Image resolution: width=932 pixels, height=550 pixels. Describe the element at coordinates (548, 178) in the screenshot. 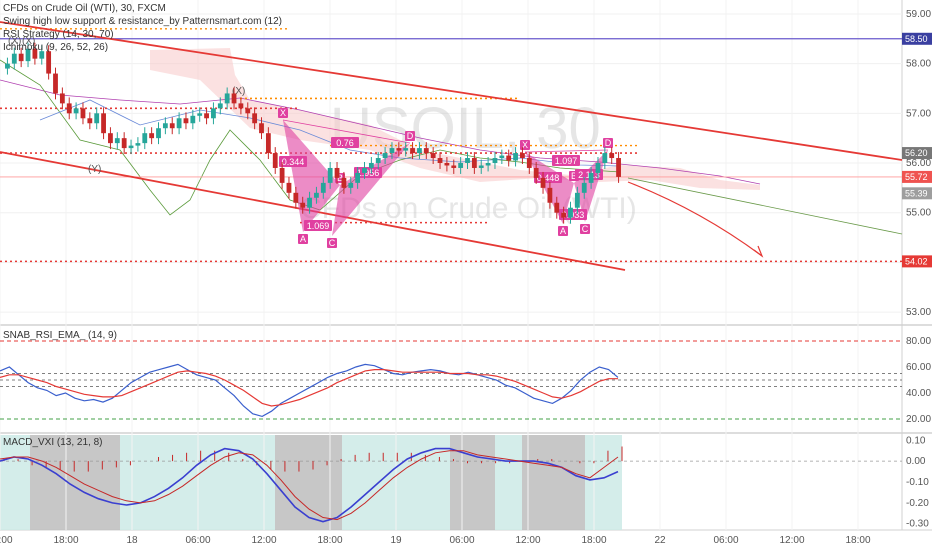

I see `pattern-ratio-label: 0.448` at that location.